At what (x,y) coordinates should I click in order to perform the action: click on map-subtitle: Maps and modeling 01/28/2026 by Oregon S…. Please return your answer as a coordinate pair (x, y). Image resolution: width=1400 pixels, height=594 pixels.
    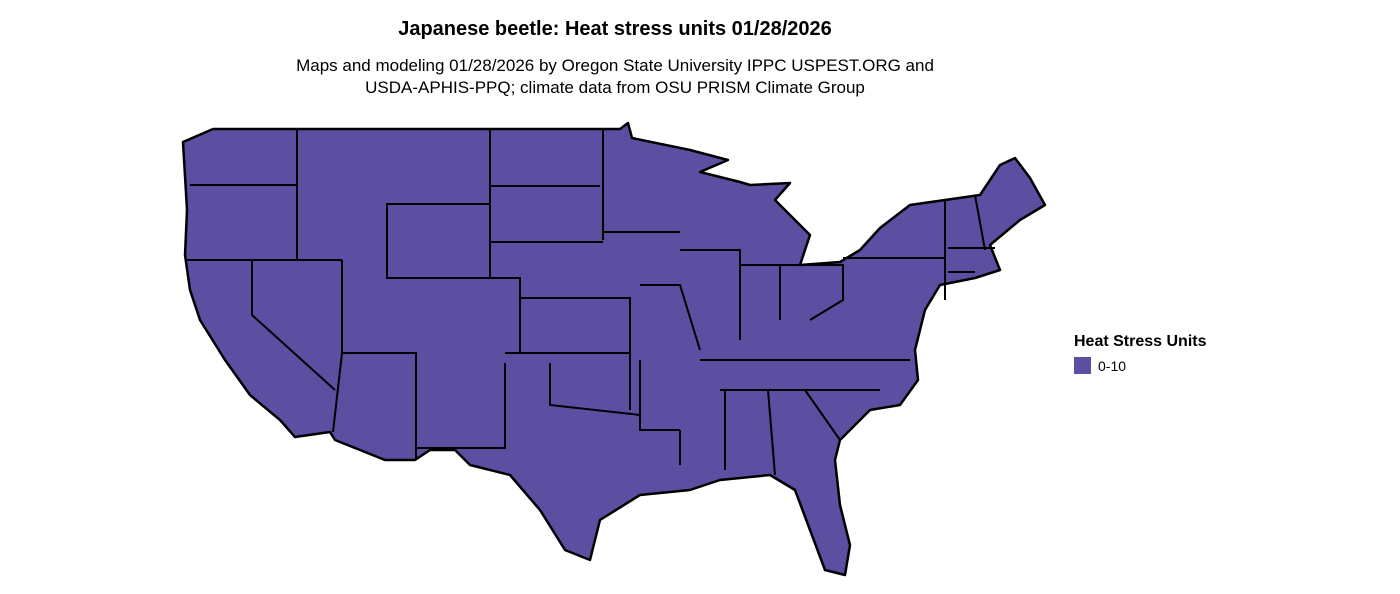
    Looking at the image, I should click on (615, 77).